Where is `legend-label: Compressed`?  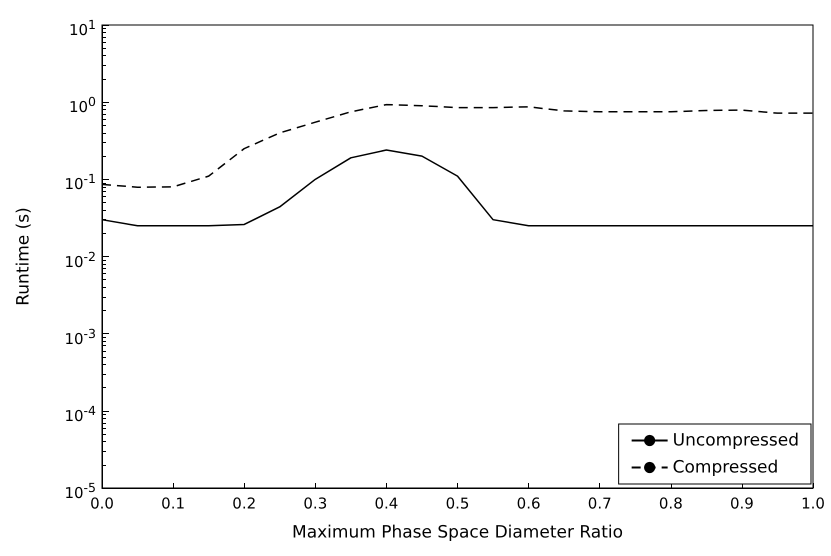
legend-label: Compressed is located at coordinates (725, 468).